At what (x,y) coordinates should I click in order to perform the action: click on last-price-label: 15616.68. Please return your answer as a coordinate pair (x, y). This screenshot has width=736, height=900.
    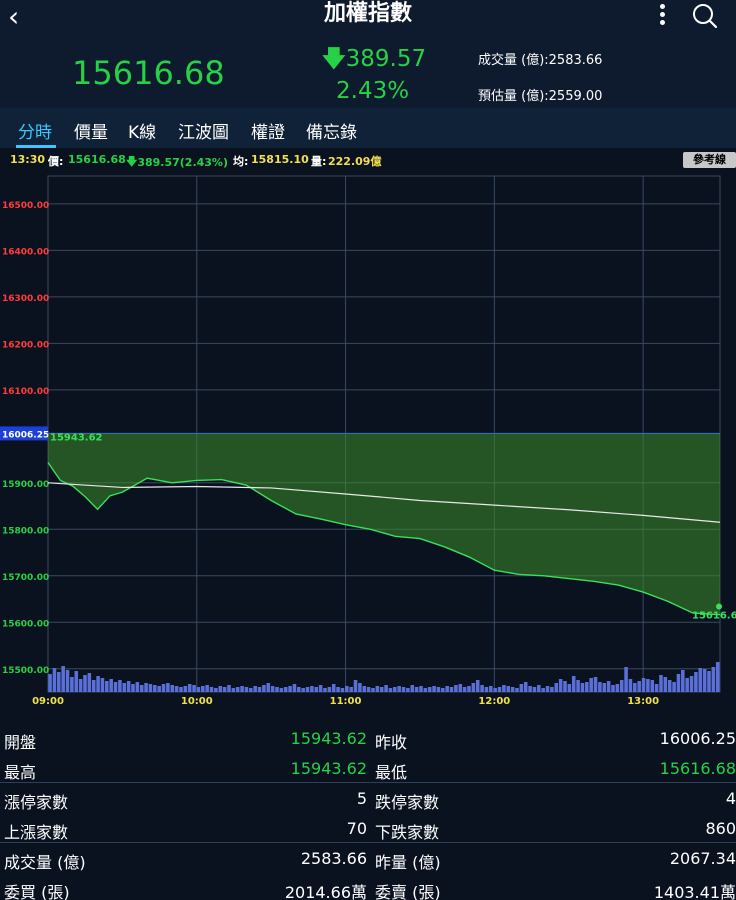
    Looking at the image, I should click on (714, 616).